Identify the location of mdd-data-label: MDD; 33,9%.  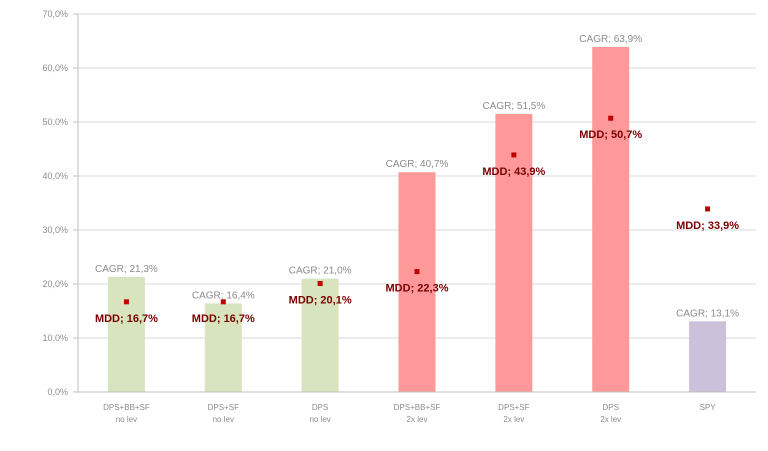
(707, 226).